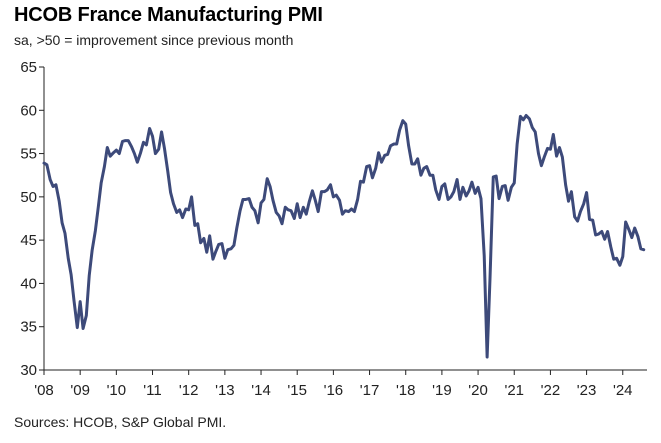  Describe the element at coordinates (80, 390) in the screenshot. I see `x-tick-label: '09` at that location.